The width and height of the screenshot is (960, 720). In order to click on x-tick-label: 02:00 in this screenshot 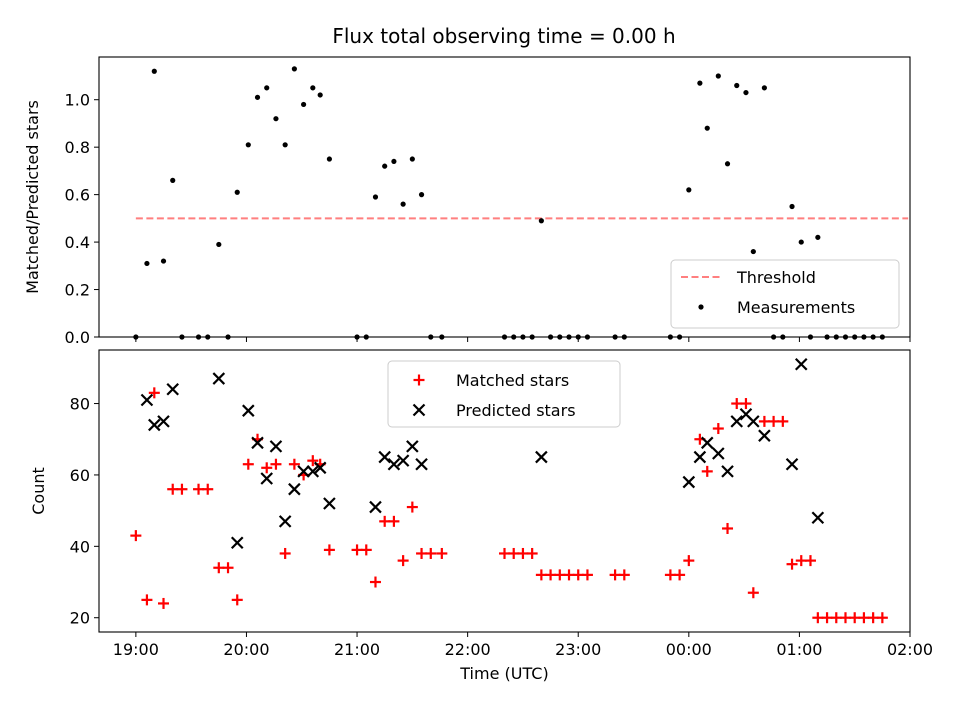, I will do `click(910, 649)`.